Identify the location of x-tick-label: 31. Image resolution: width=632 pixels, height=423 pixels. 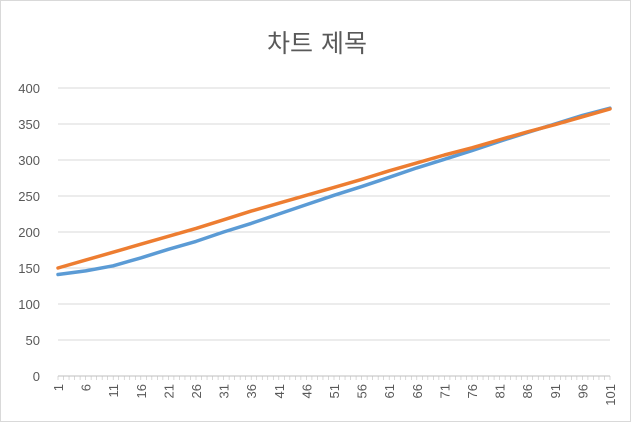
(224, 391).